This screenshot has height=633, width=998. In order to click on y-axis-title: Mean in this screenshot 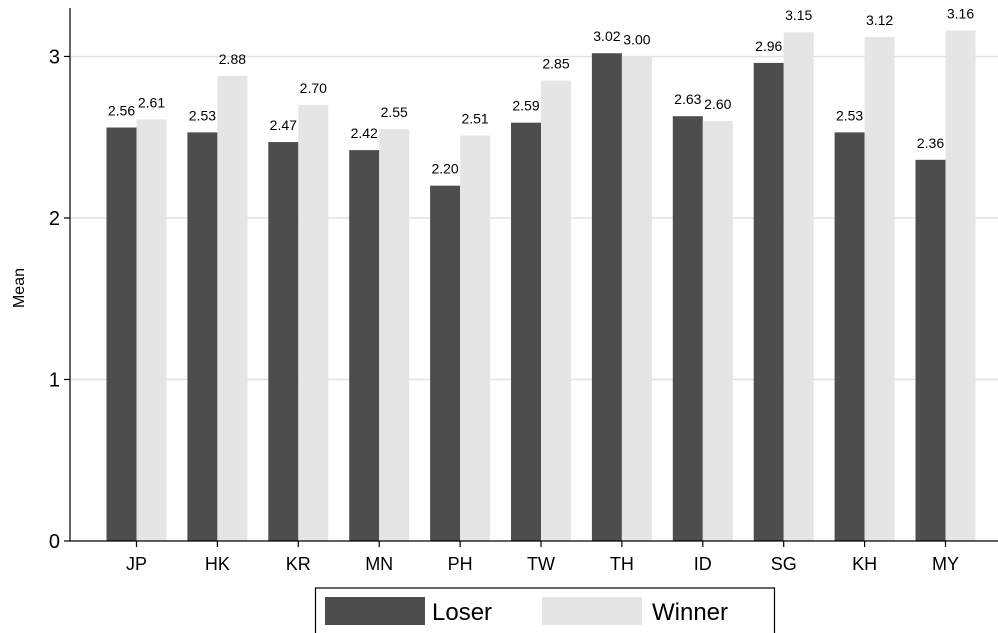, I will do `click(19, 288)`.